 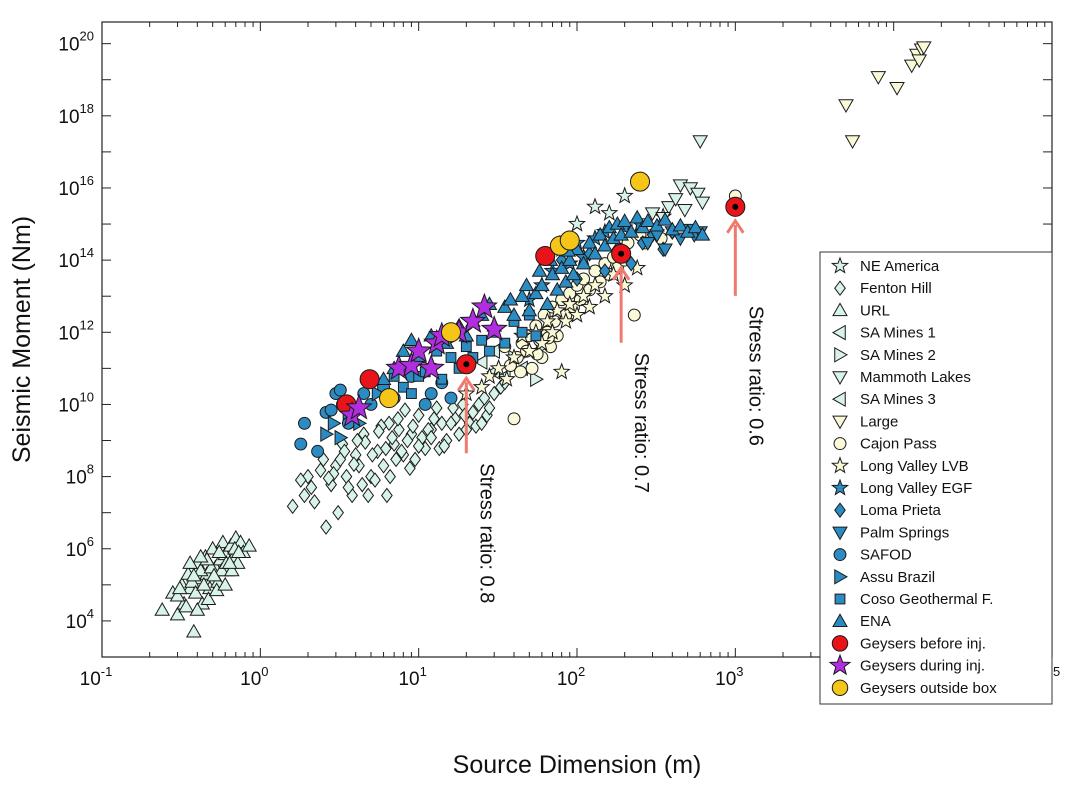 I want to click on legend-item: Cajon Pass, so click(x=885, y=444).